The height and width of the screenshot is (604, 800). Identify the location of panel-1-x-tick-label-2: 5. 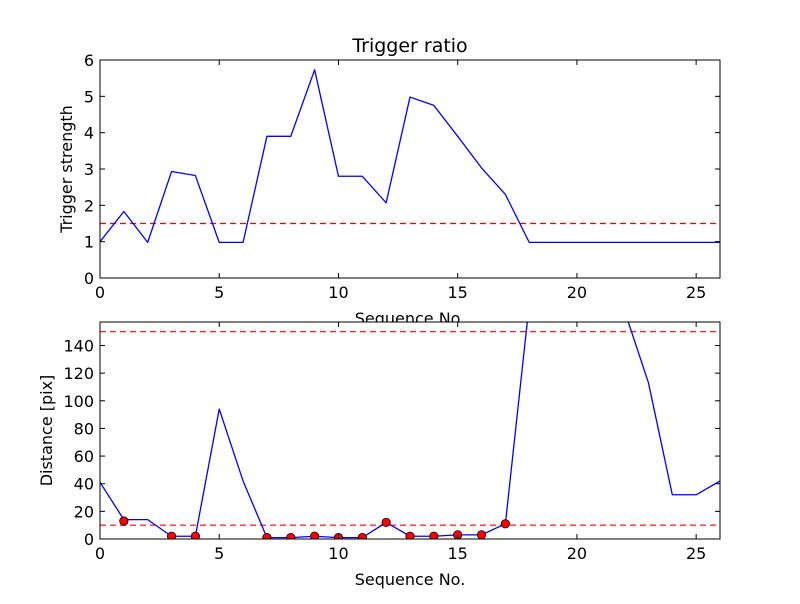
(219, 292).